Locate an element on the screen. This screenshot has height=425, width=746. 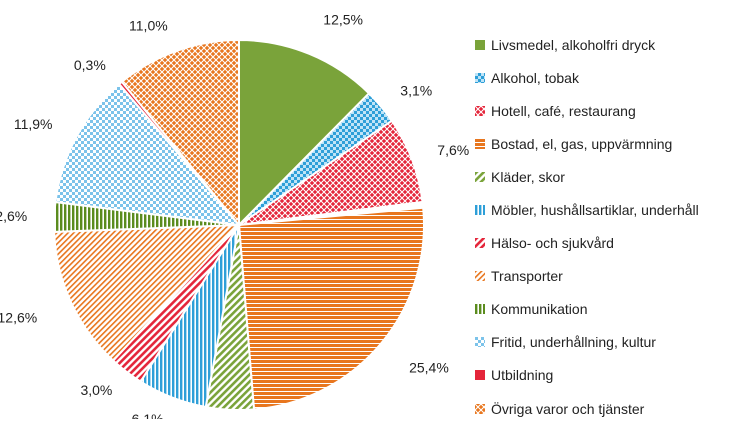
data-label: 25,4% is located at coordinates (429, 368).